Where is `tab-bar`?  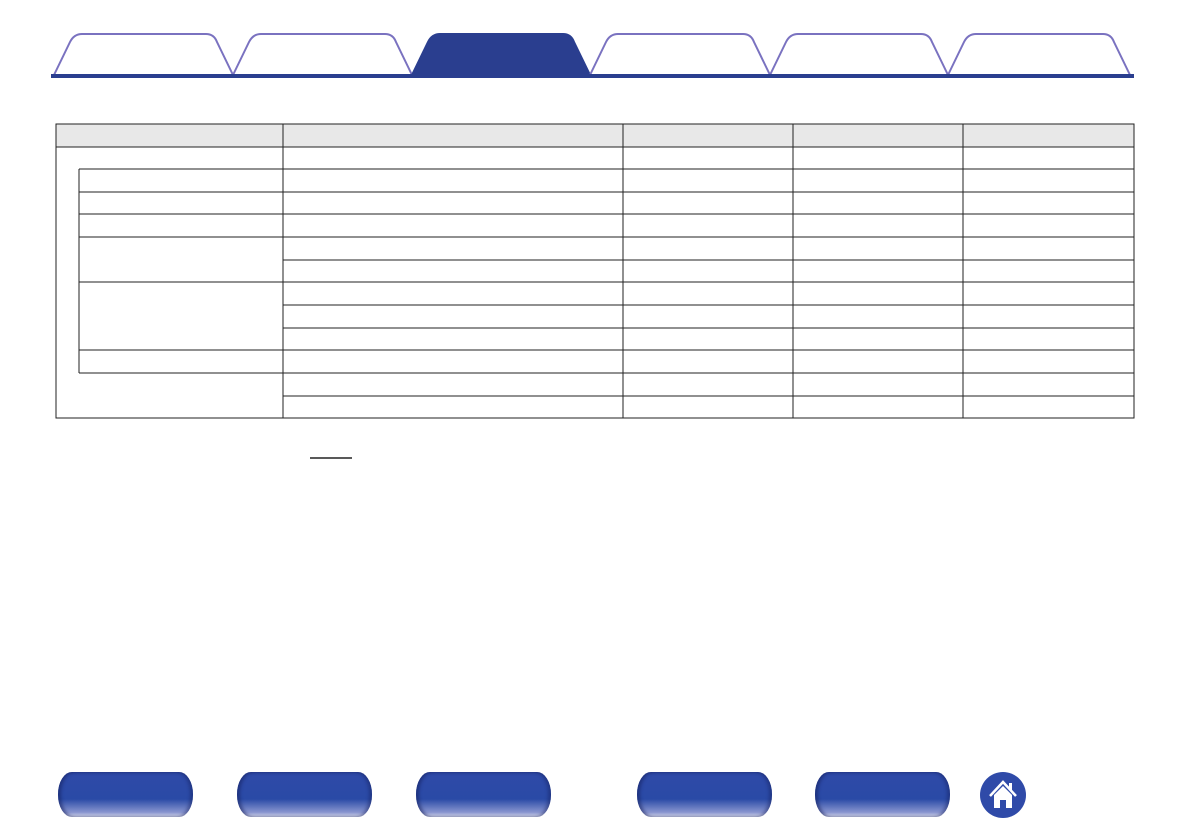
tab-bar is located at coordinates (592, 54).